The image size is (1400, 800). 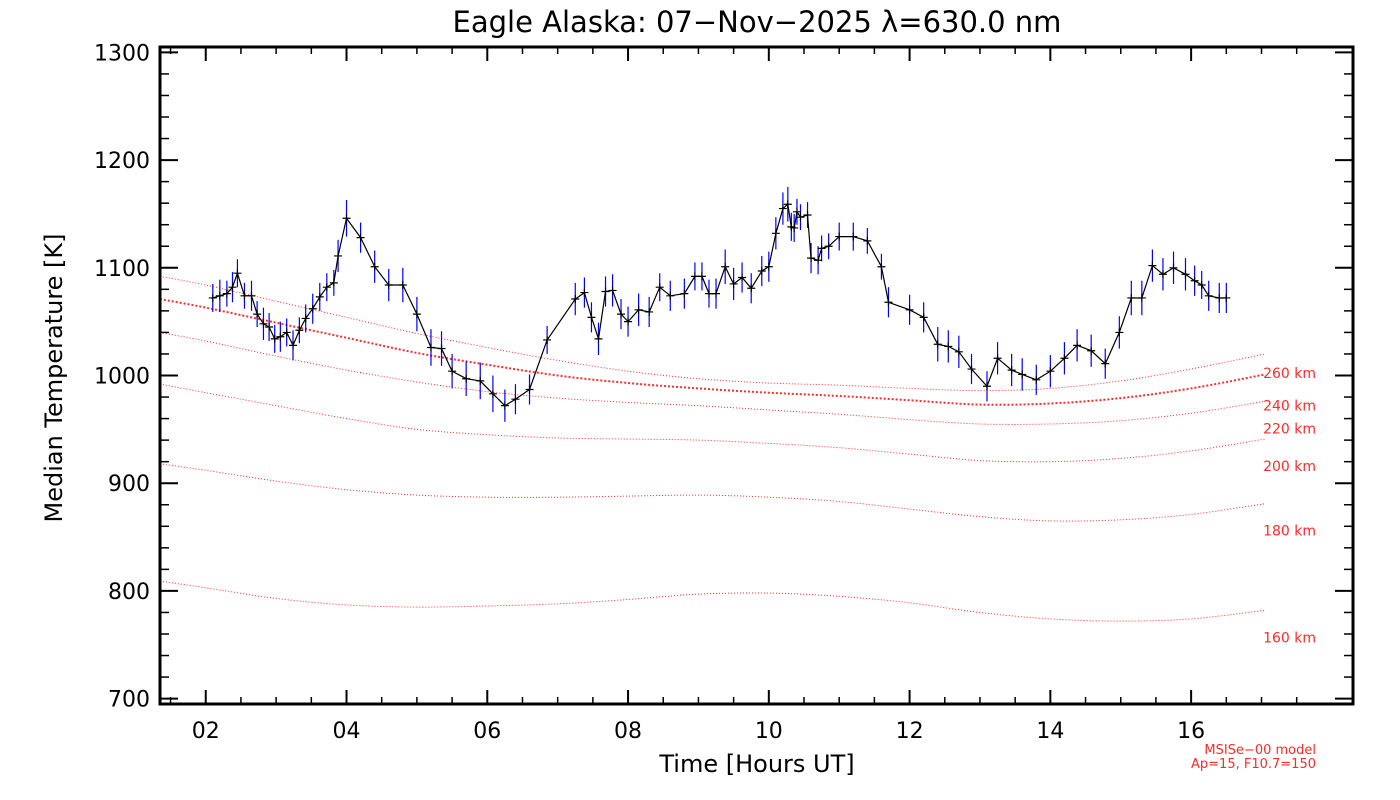 I want to click on y-axis-label: Median Temperature [K], so click(x=54, y=377).